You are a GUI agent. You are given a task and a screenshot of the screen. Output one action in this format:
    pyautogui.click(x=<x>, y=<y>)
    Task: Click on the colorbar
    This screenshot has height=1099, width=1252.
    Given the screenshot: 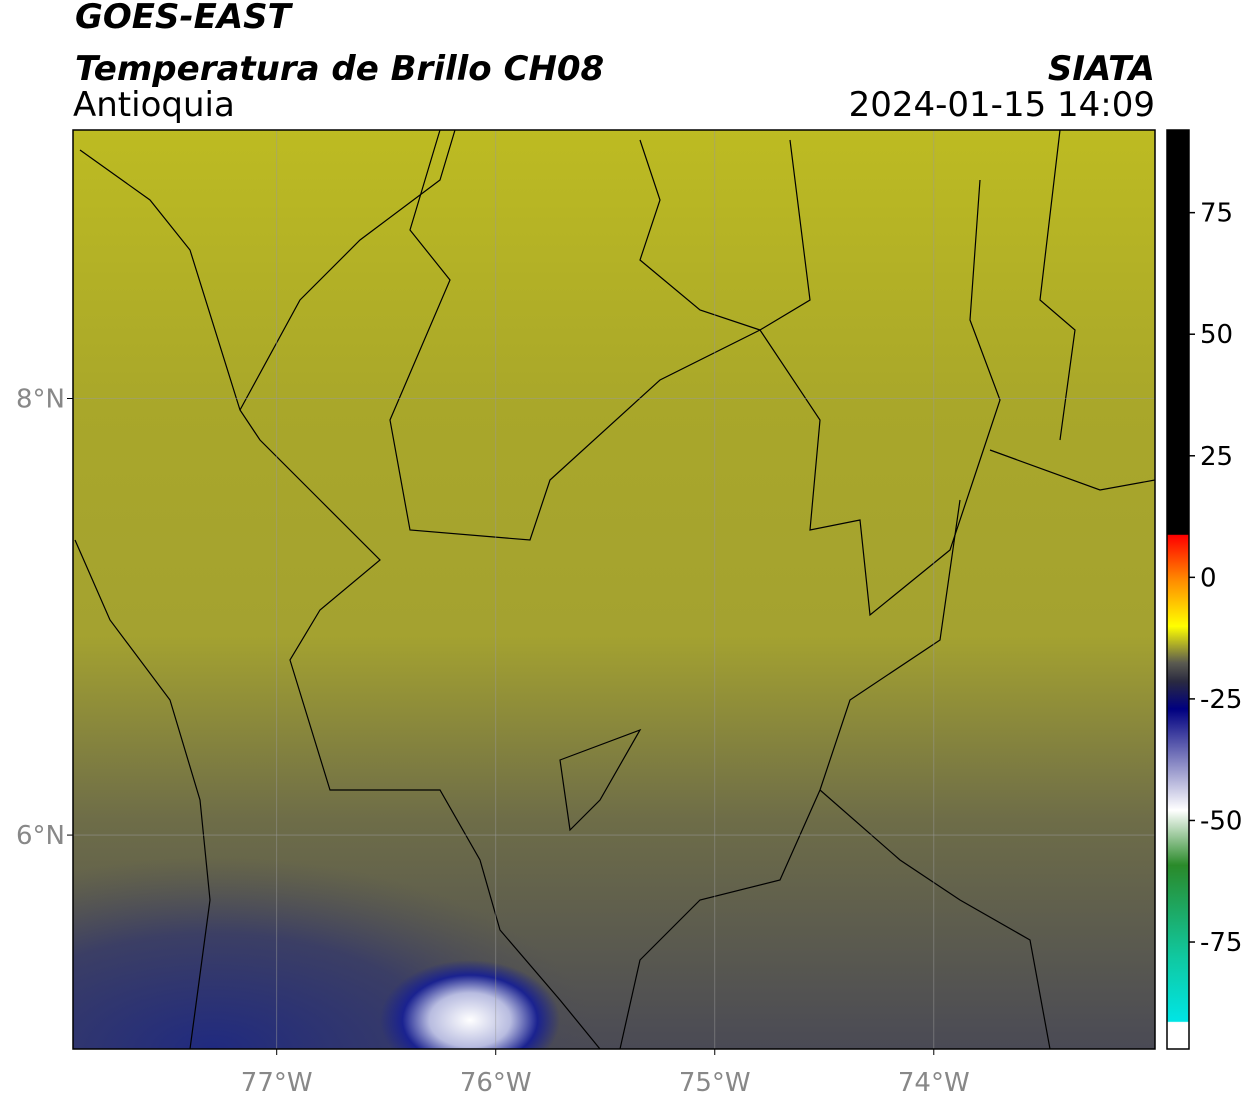 What is the action you would take?
    pyautogui.click(x=1178, y=589)
    